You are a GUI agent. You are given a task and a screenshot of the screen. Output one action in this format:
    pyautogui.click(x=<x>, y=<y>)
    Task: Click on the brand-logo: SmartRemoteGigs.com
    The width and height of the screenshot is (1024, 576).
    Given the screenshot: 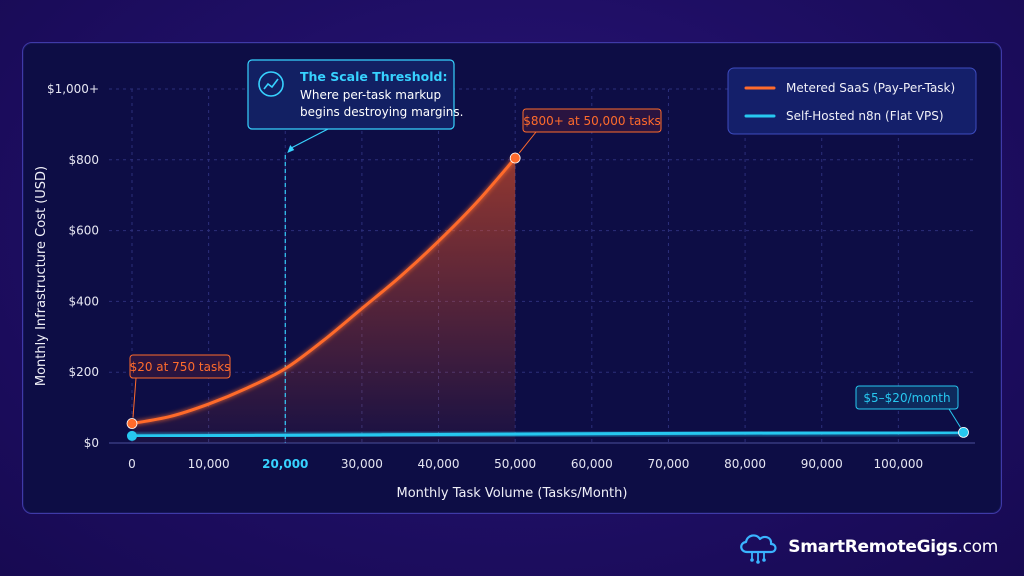 What is the action you would take?
    pyautogui.click(x=867, y=547)
    